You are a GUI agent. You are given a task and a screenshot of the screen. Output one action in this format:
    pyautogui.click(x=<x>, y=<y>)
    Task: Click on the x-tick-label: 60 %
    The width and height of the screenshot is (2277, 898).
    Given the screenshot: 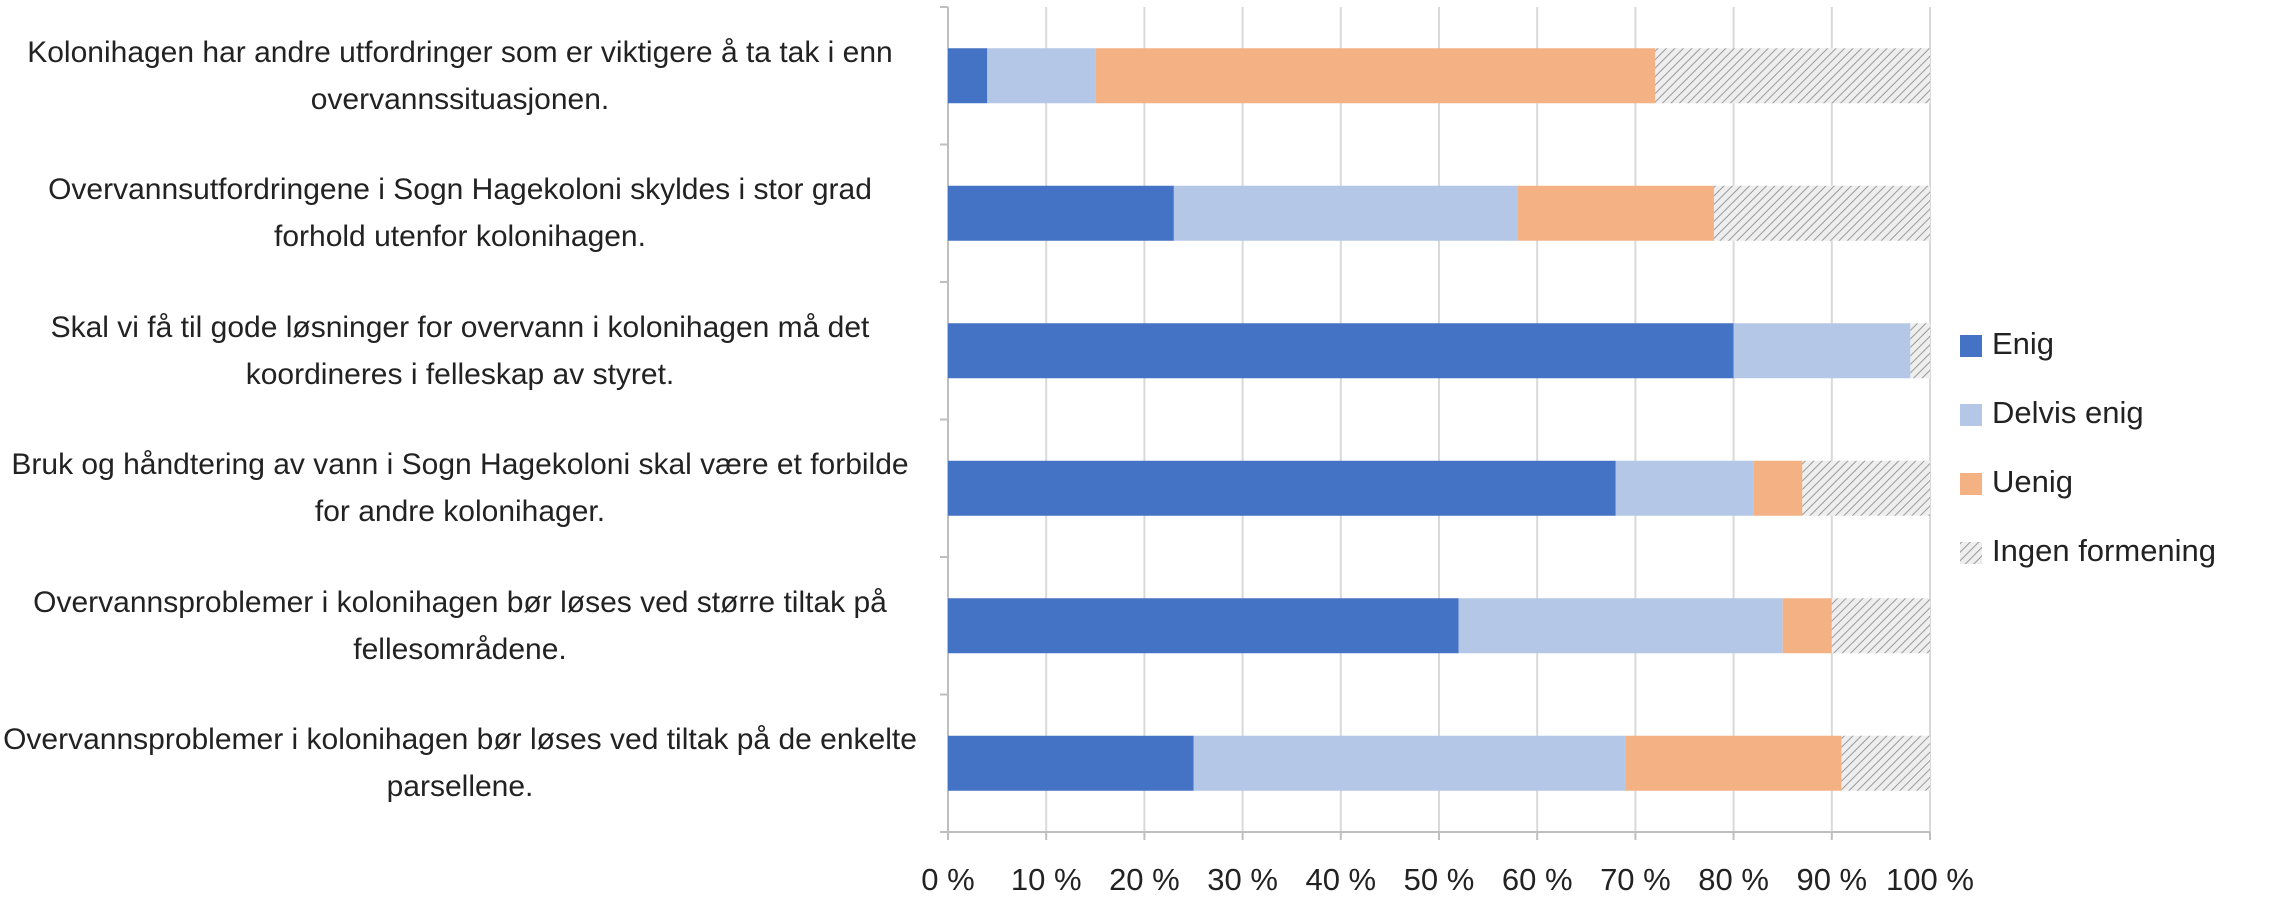 What is the action you would take?
    pyautogui.click(x=1537, y=879)
    